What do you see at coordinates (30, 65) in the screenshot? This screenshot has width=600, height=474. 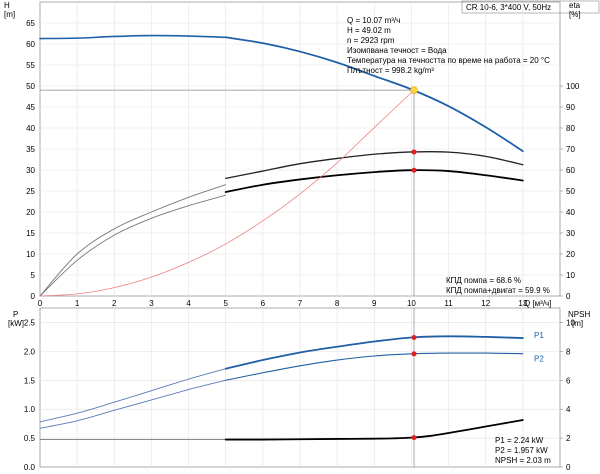 I see `top-y-tick-label: 55` at bounding box center [30, 65].